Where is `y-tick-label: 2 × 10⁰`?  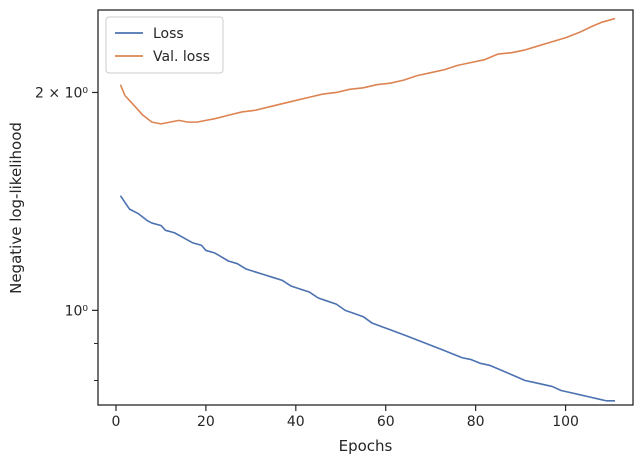 y-tick-label: 2 × 10⁰ is located at coordinates (61, 93).